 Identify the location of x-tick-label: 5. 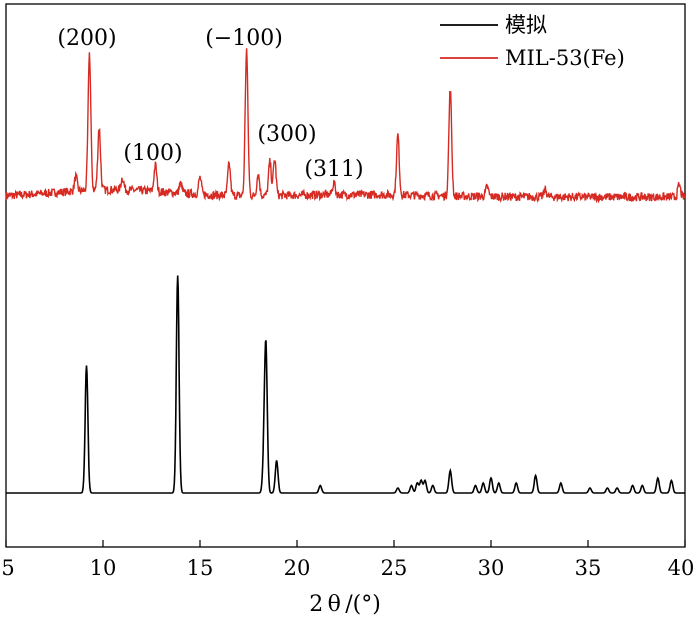
(7, 568).